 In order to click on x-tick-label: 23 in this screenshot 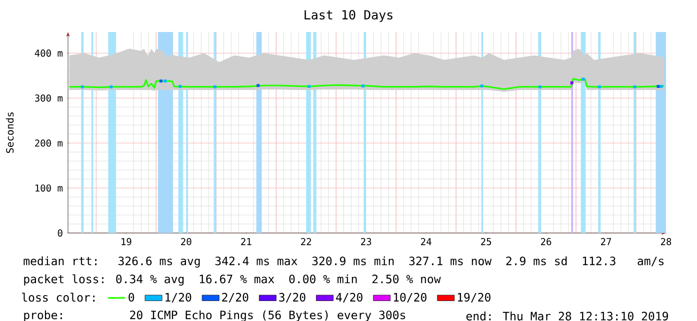, I will do `click(366, 242)`.